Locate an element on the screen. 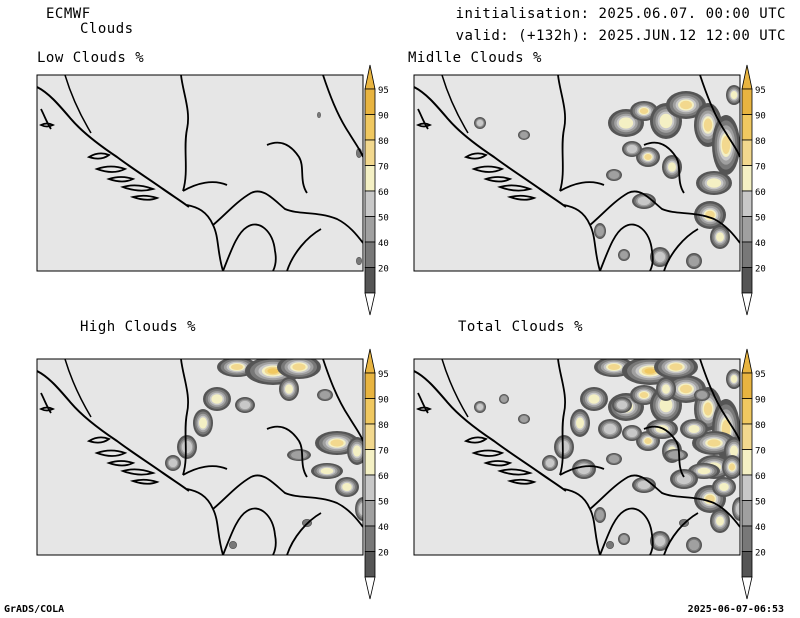  valid-time-label: valid: (+132h): 2025.JUN.12 12:00 UTC is located at coordinates (620, 36).